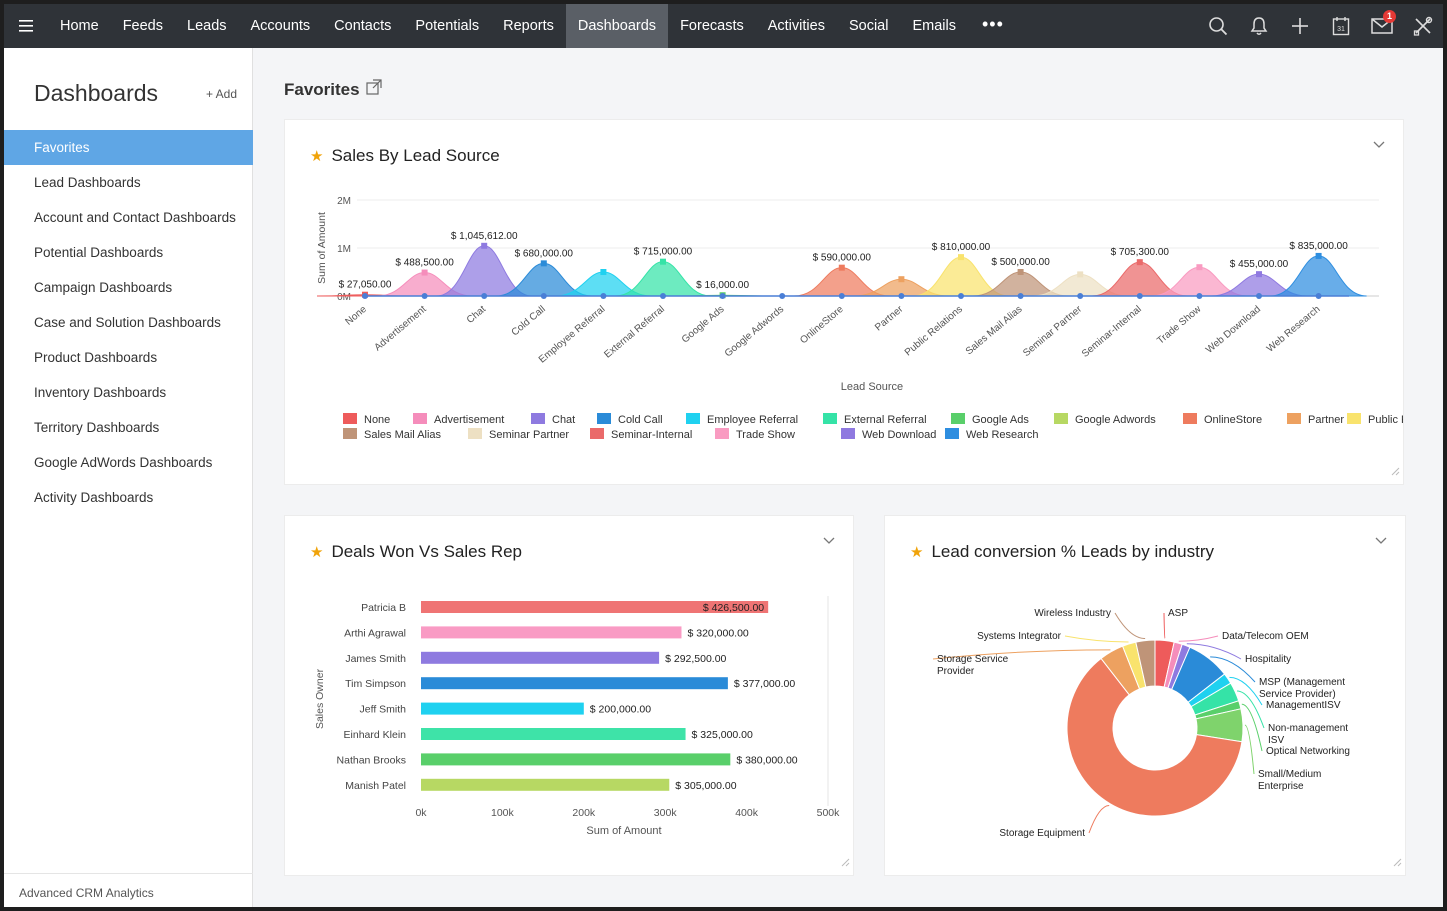  Describe the element at coordinates (344, 201) in the screenshot. I see `y-tick-label: 2M` at that location.